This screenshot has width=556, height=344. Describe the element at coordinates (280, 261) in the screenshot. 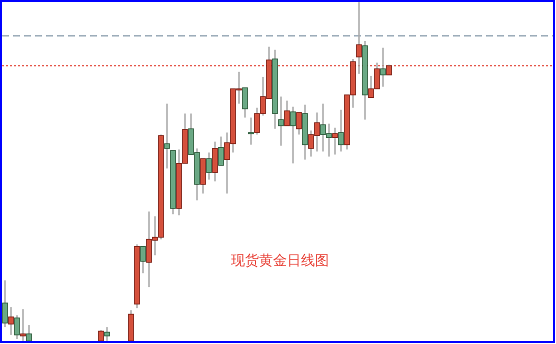

I see `annotation: 现货黄金日线图` at that location.